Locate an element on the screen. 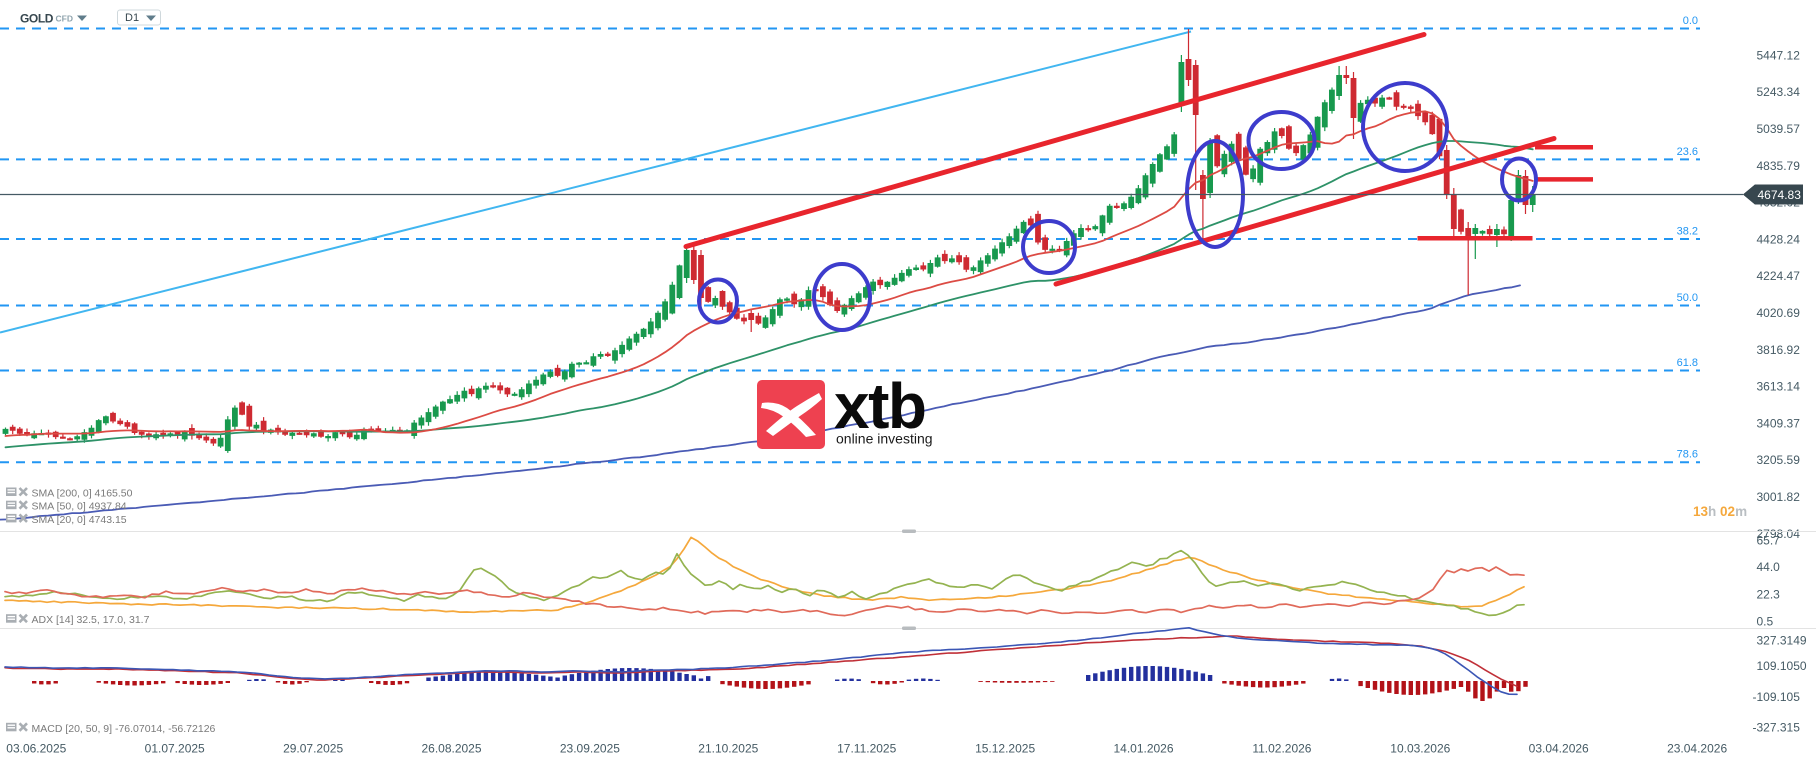  svg-text: 3613.14 is located at coordinates (1779, 387).